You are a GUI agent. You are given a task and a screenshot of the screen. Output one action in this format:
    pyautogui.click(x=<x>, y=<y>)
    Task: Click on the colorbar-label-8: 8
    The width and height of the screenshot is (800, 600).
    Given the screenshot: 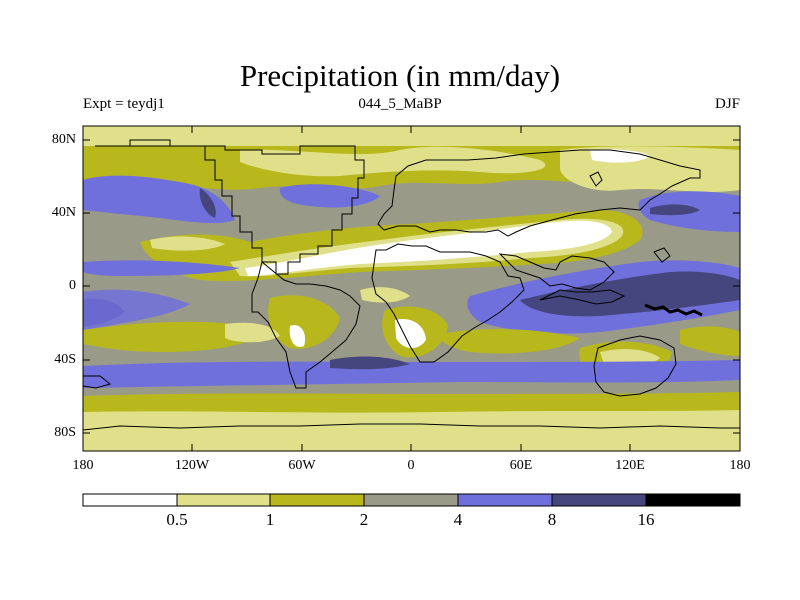 What is the action you would take?
    pyautogui.click(x=552, y=519)
    